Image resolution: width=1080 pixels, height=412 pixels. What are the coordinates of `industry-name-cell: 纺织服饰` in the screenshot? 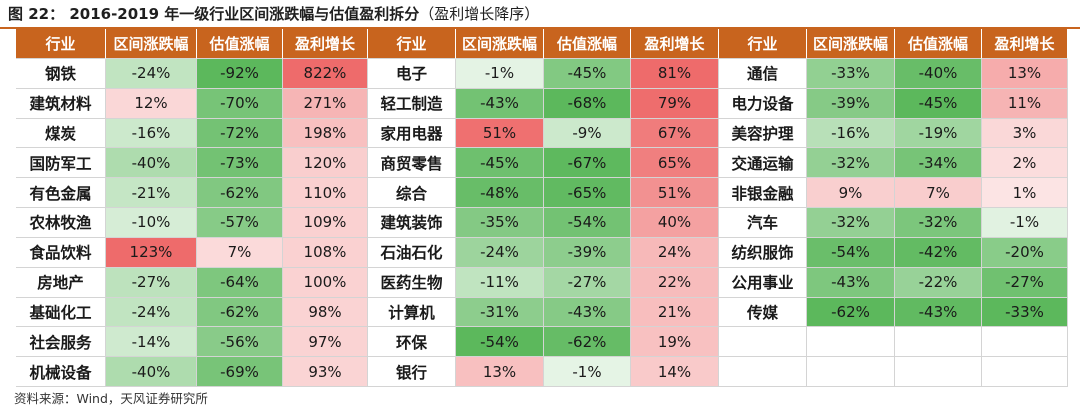 It's located at (763, 252).